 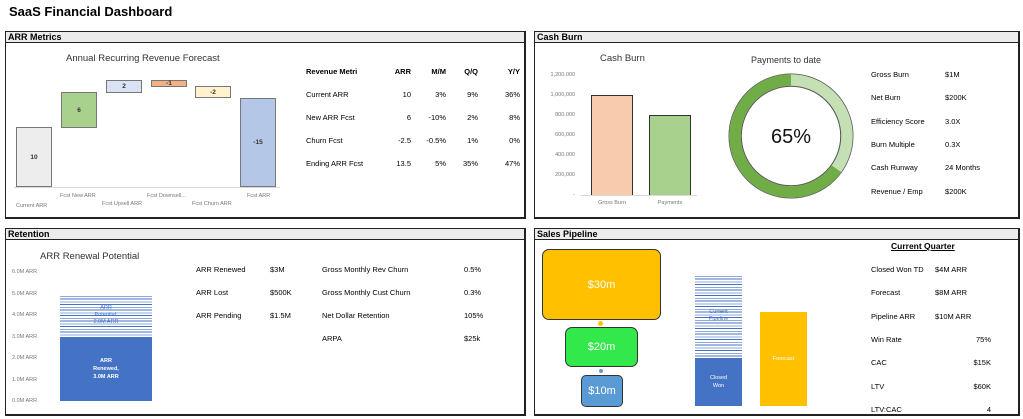 I want to click on burn-metric-label: Revenue / Emp, so click(x=897, y=191).